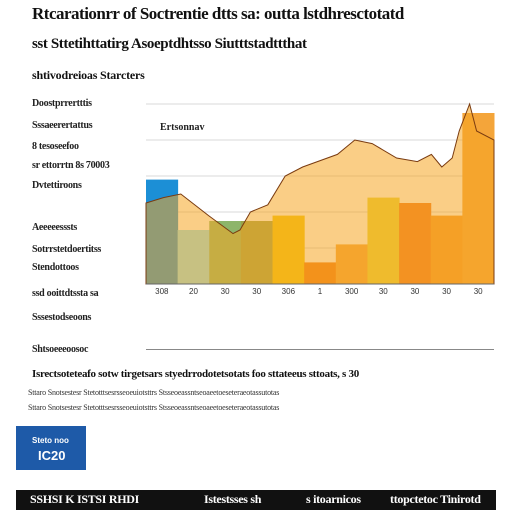 This screenshot has width=512, height=512. Describe the element at coordinates (57, 185) in the screenshot. I see `sidebar-item: Dvtettiroons` at that location.